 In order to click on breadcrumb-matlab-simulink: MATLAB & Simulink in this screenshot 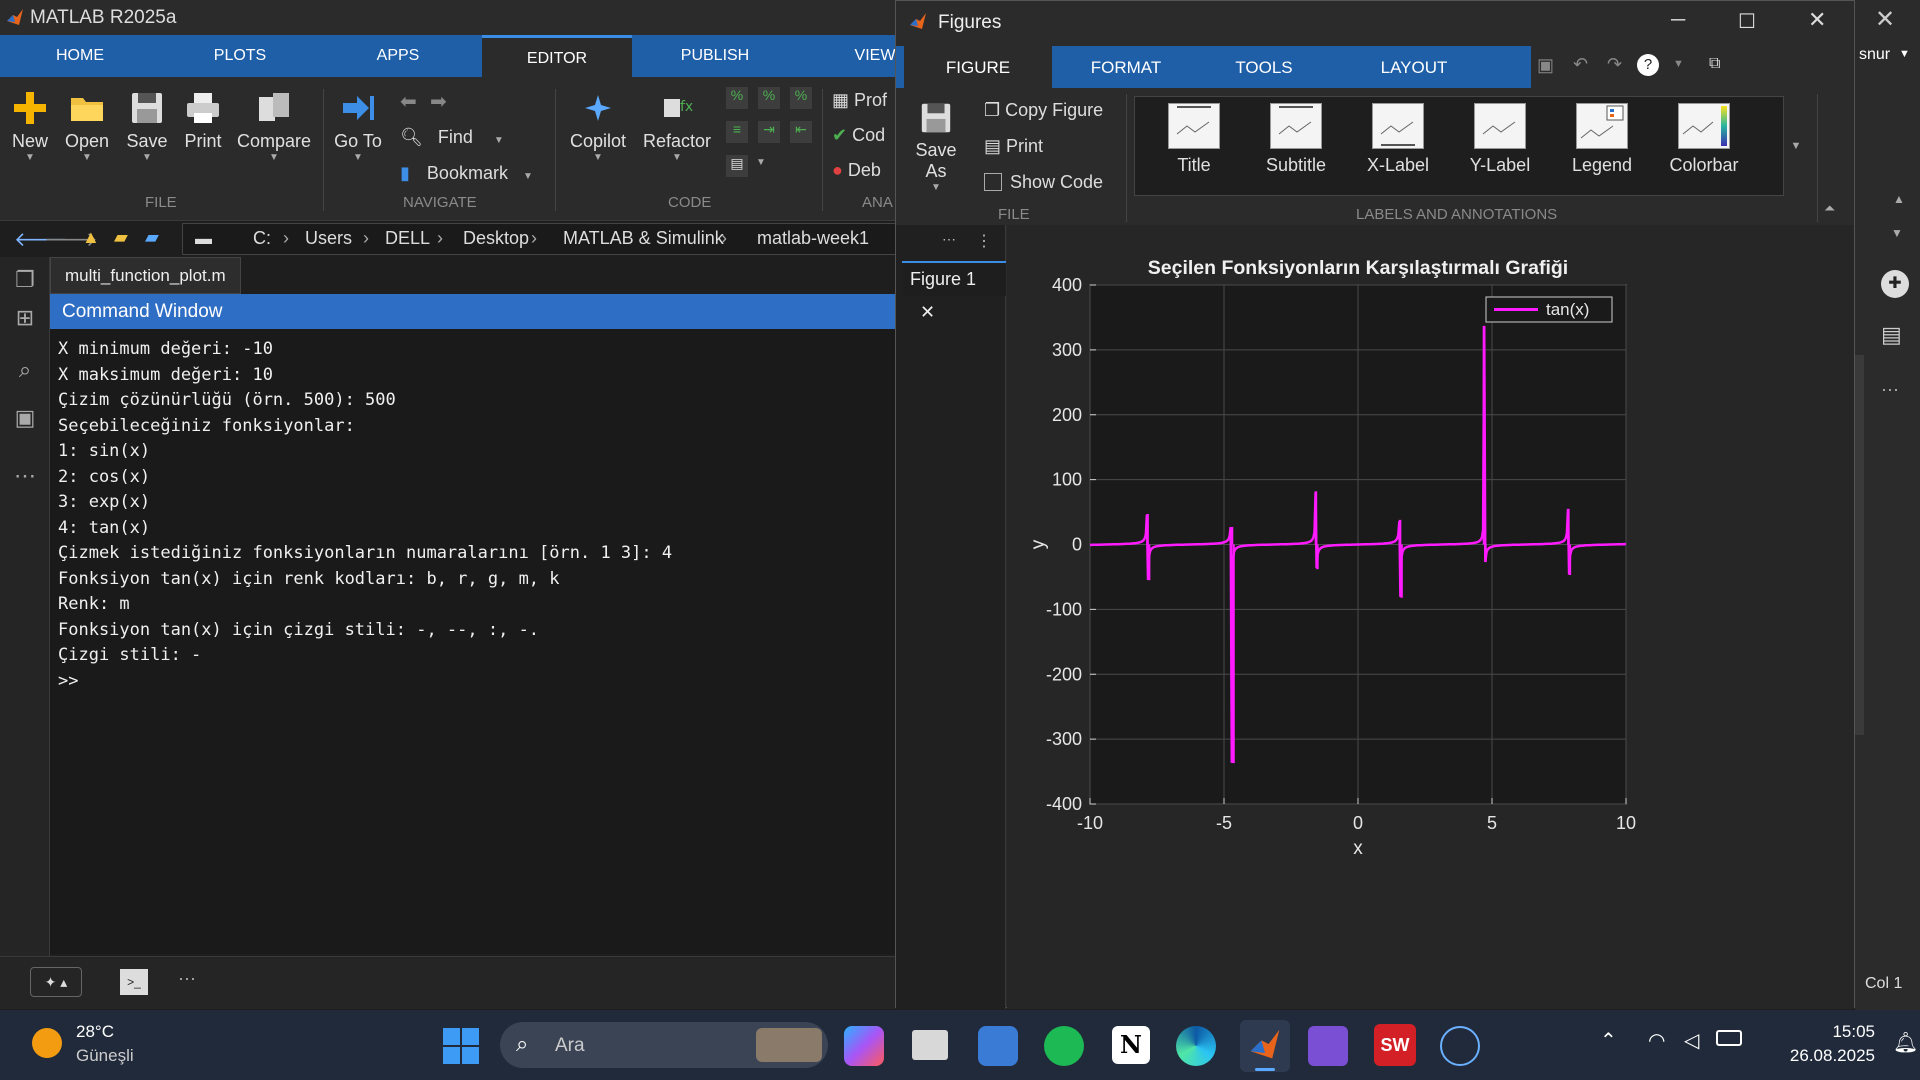, I will do `click(643, 238)`.